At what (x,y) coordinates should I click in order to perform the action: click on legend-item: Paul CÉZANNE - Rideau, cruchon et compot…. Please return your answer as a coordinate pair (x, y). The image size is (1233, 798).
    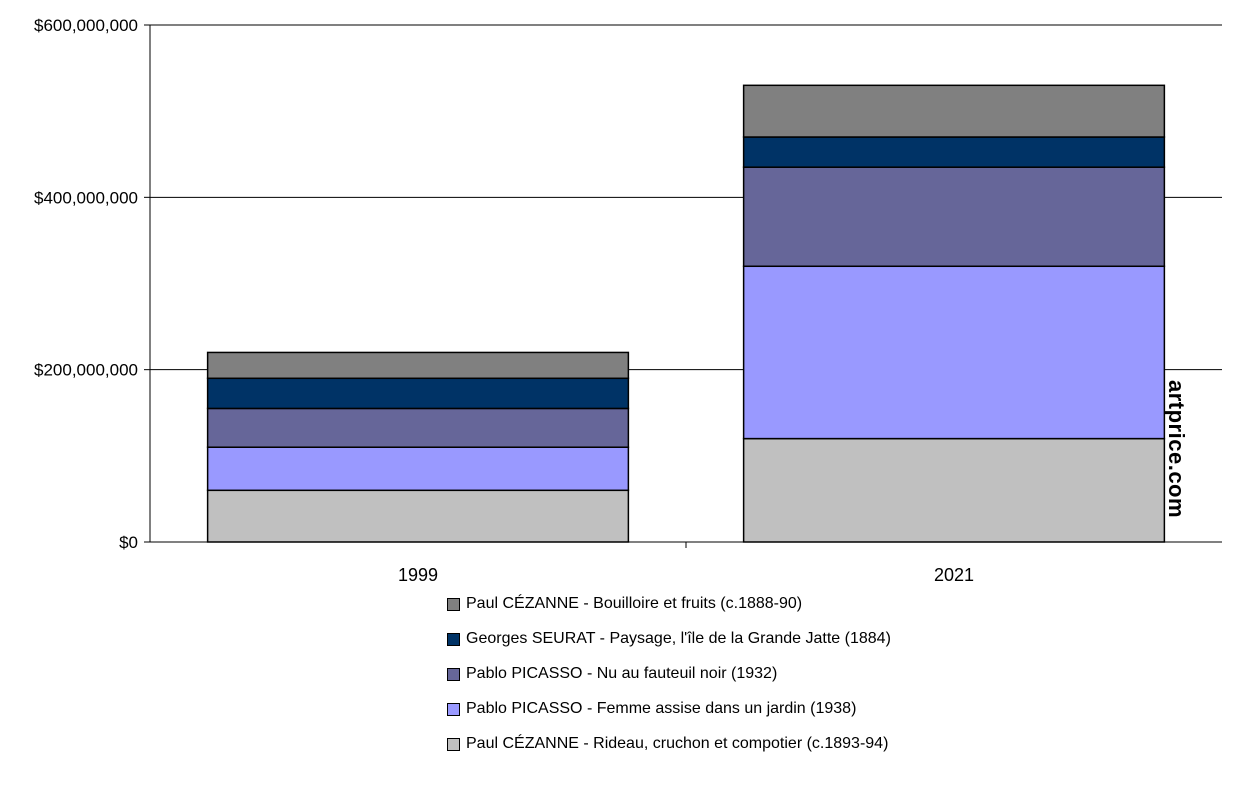
    Looking at the image, I should click on (669, 744).